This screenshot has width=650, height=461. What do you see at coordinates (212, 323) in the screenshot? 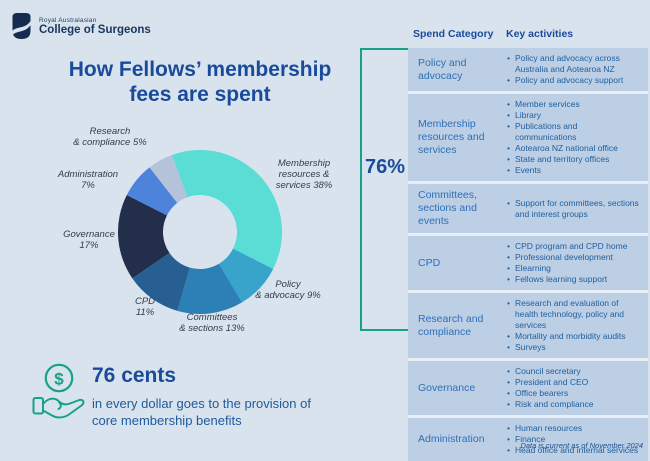
I see `chart-label-committees: Committees & sections 13%` at bounding box center [212, 323].